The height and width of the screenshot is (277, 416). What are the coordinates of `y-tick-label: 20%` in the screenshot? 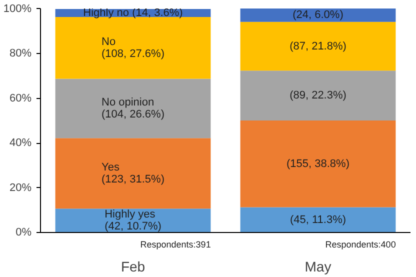 It's located at (20, 188).